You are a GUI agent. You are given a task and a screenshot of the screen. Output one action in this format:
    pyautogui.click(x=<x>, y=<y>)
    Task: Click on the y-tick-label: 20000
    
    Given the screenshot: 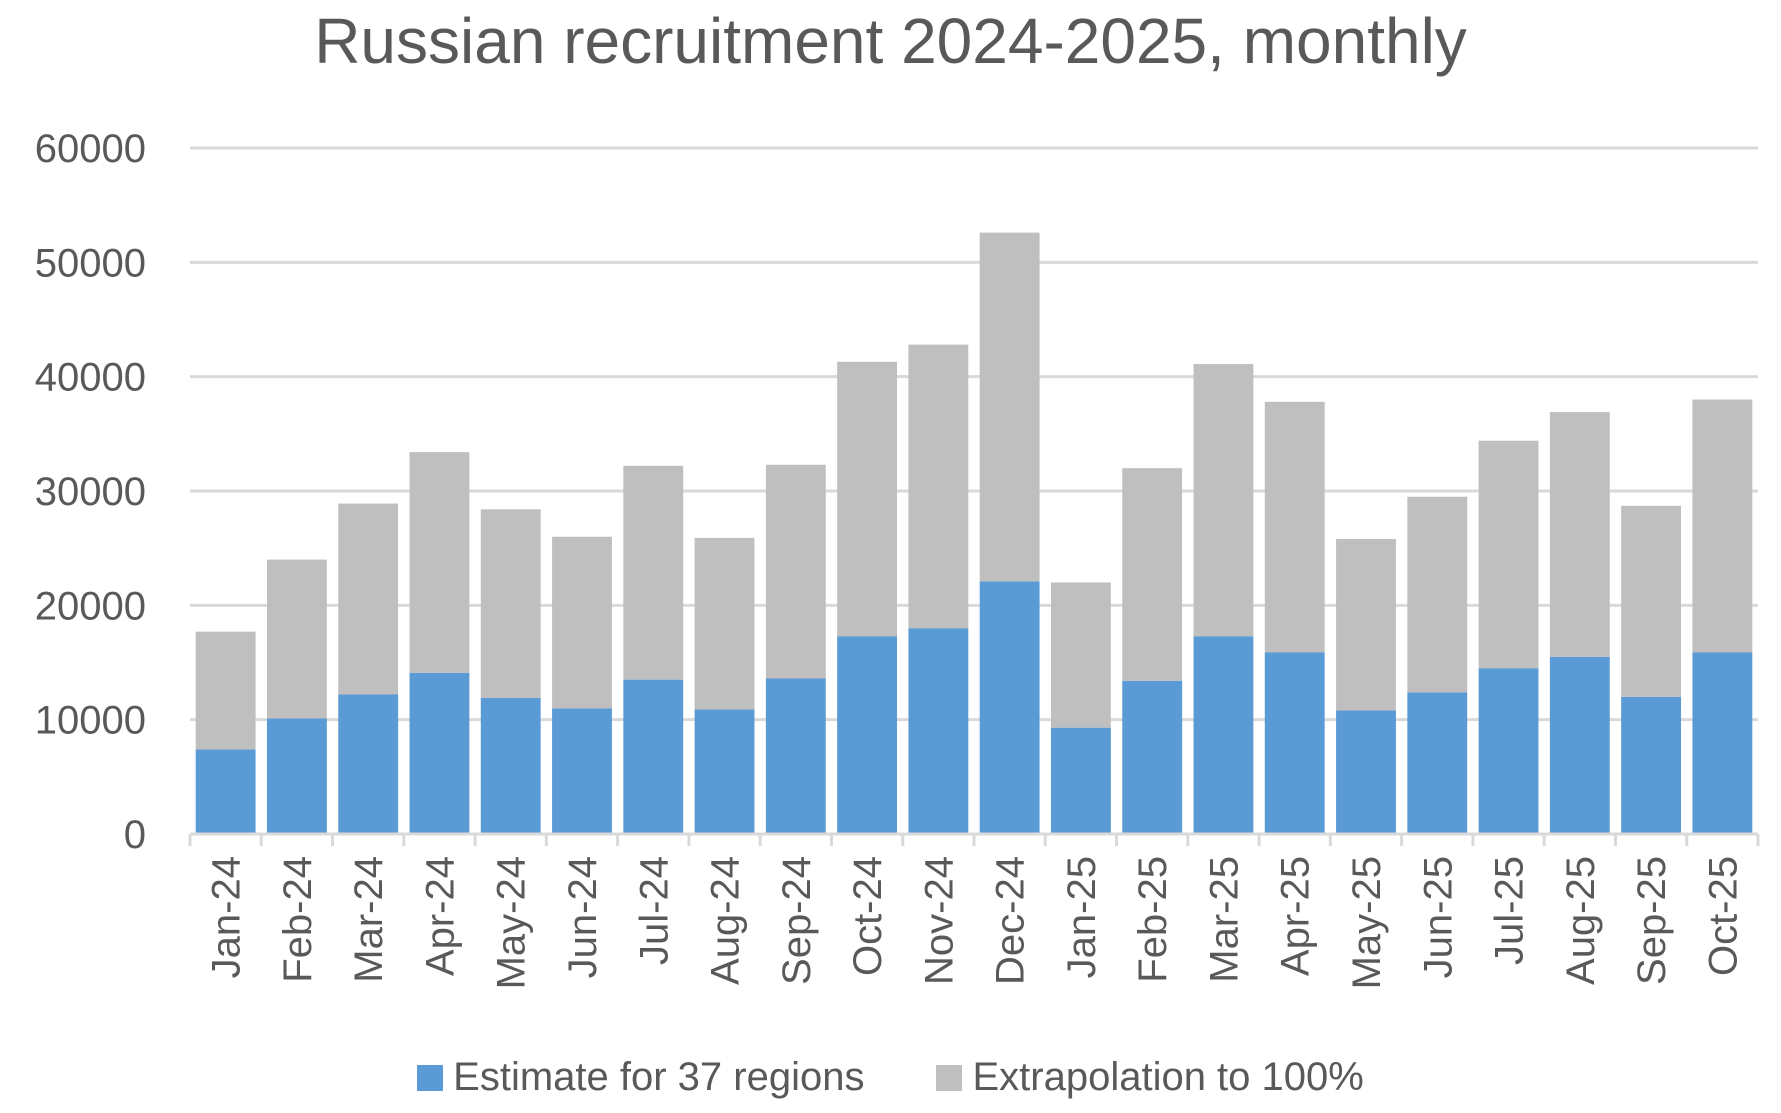 What is the action you would take?
    pyautogui.click(x=90, y=606)
    